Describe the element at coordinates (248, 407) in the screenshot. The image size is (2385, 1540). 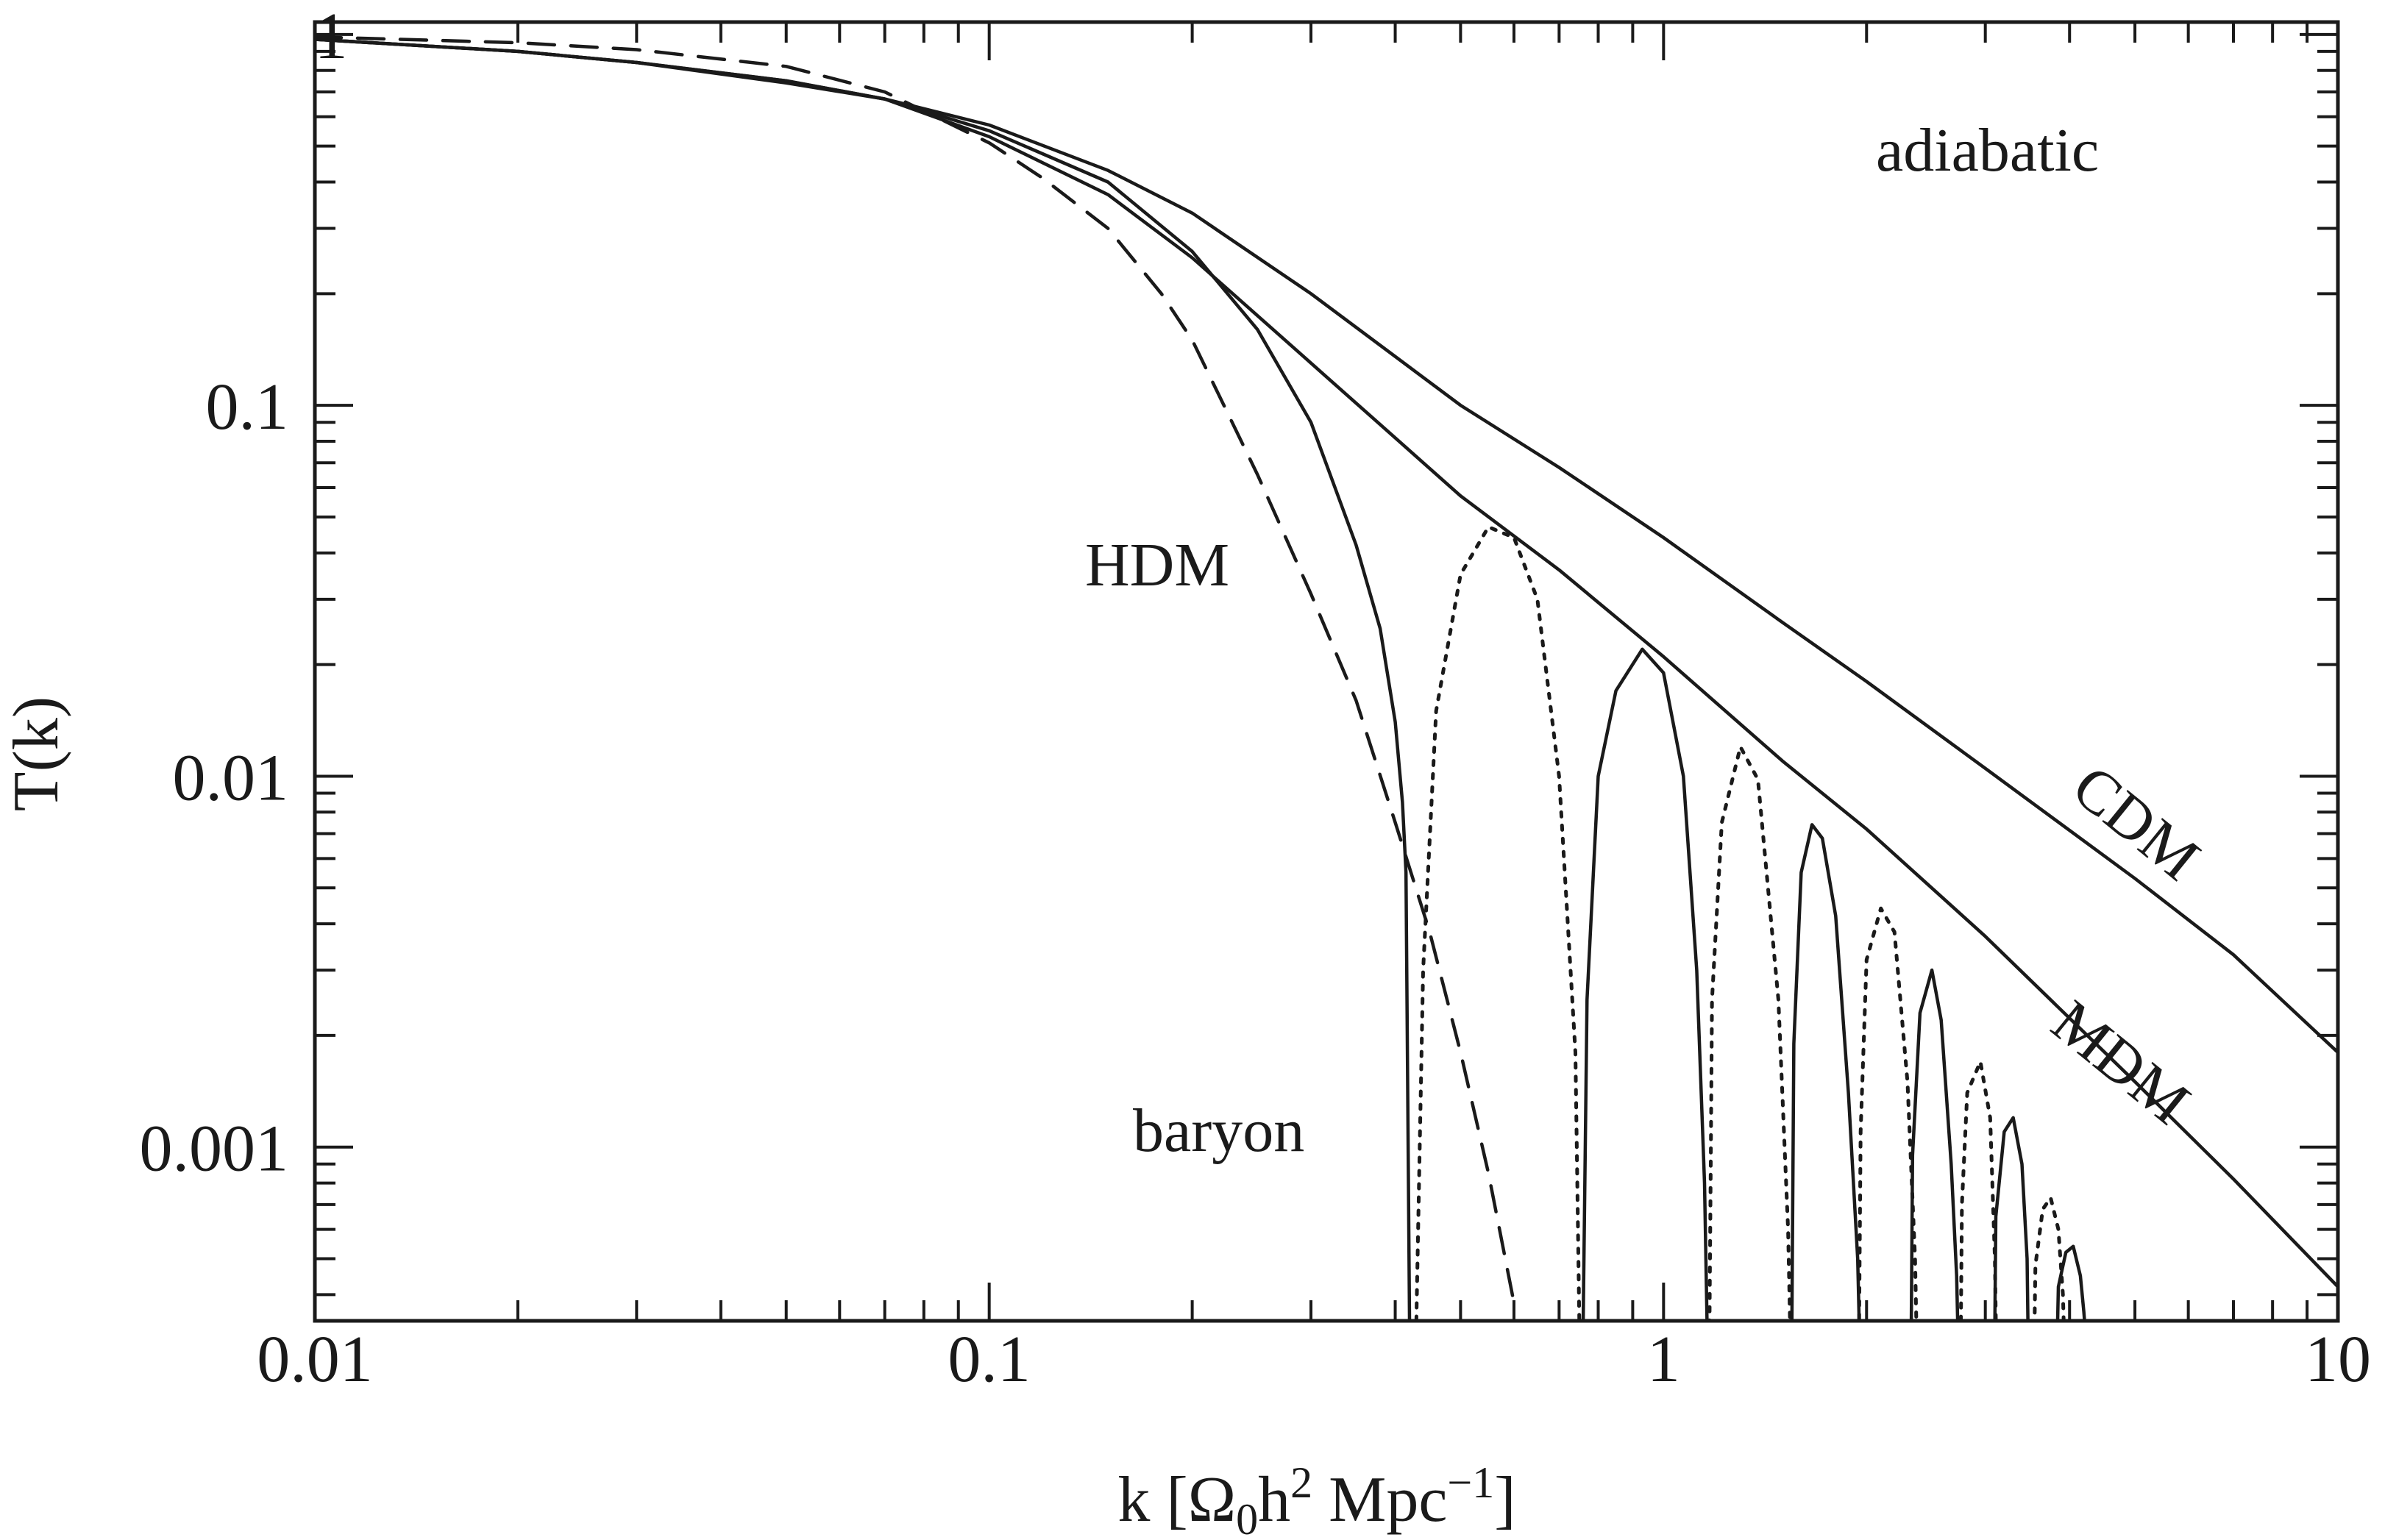
I see `y-tick-label: 0.1` at that location.